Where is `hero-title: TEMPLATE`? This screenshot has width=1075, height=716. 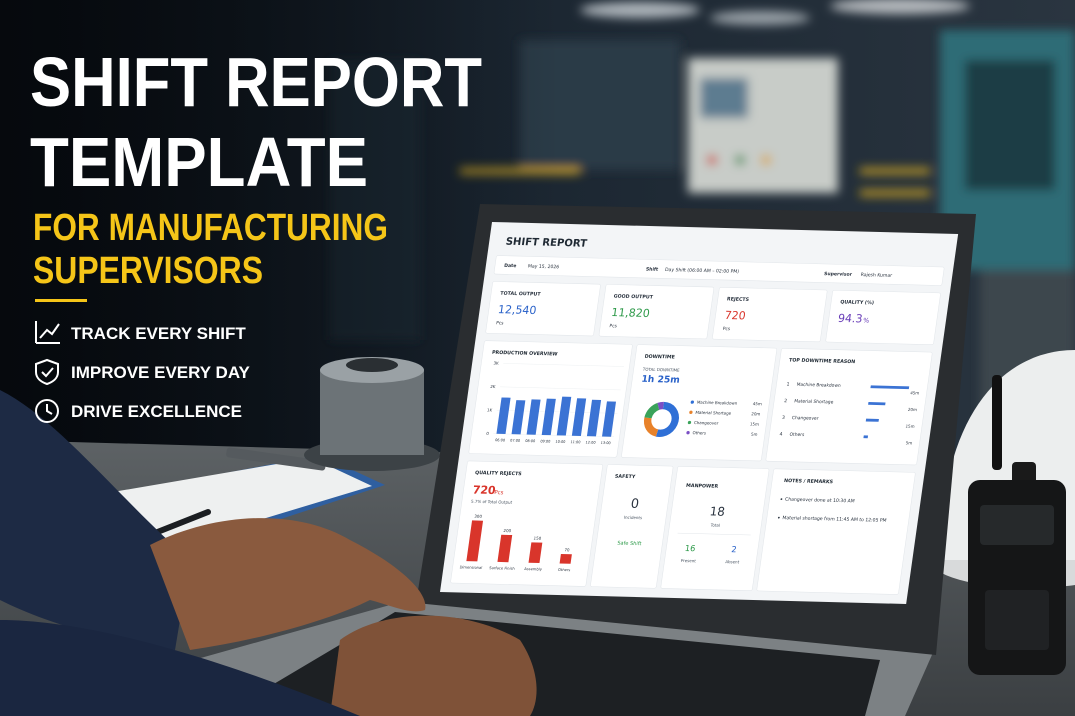 hero-title: TEMPLATE is located at coordinates (199, 162).